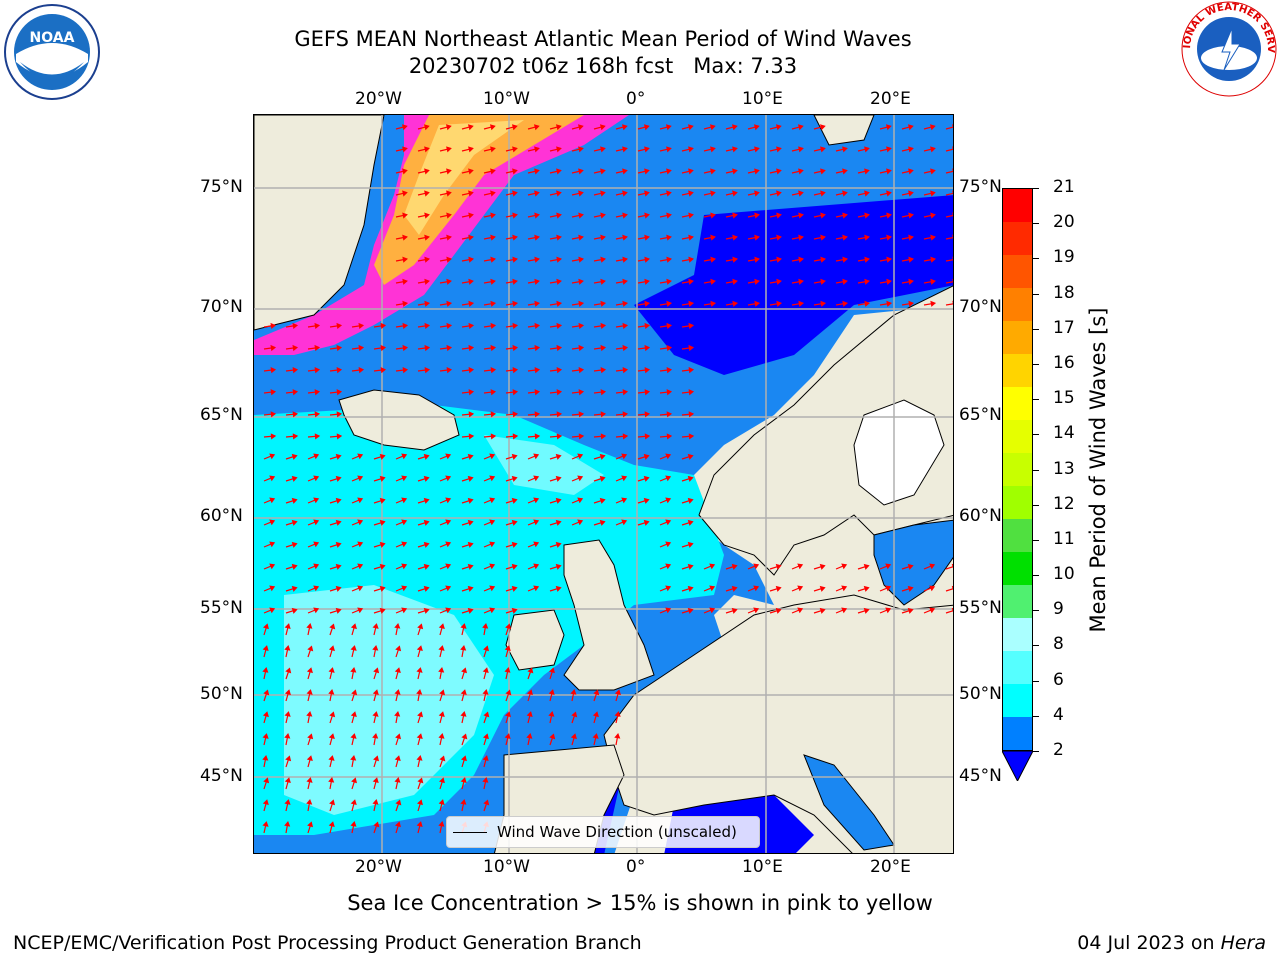  What do you see at coordinates (1149, 943) in the screenshot?
I see `footer-date: 04 Jul 2023 on` at bounding box center [1149, 943].